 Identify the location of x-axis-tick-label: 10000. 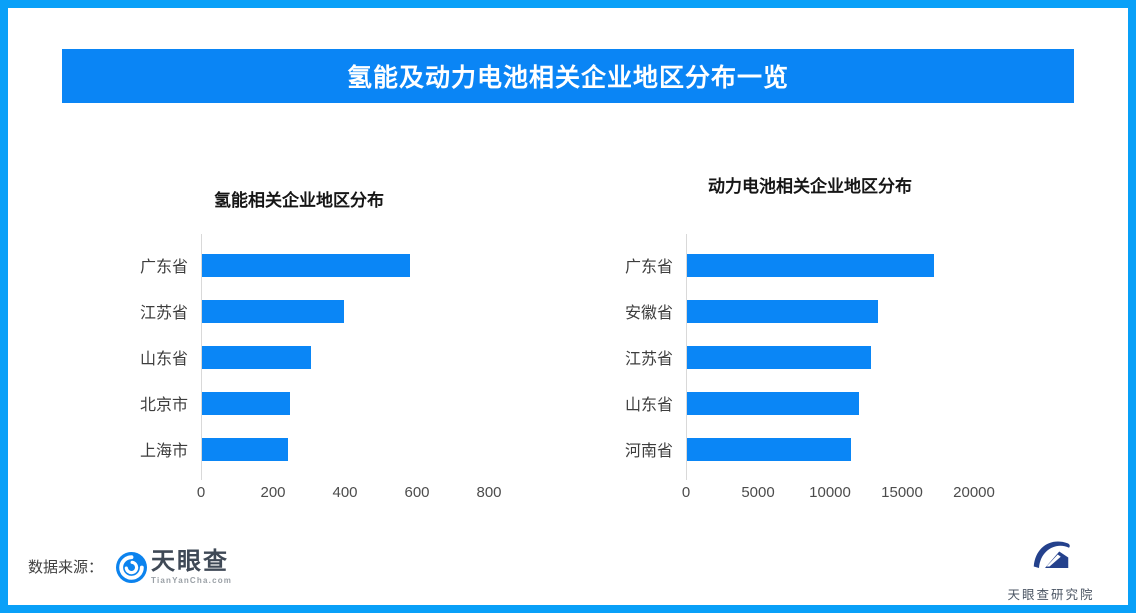
(830, 492).